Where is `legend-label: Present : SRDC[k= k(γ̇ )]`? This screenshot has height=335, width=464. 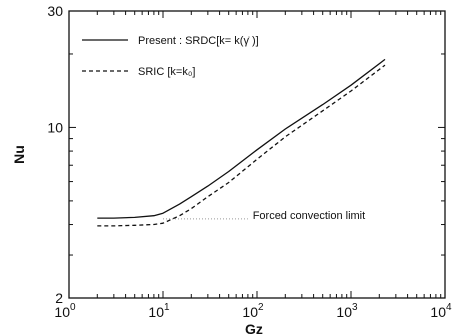 legend-label: Present : SRDC[k= k(γ̇ )] is located at coordinates (198, 41).